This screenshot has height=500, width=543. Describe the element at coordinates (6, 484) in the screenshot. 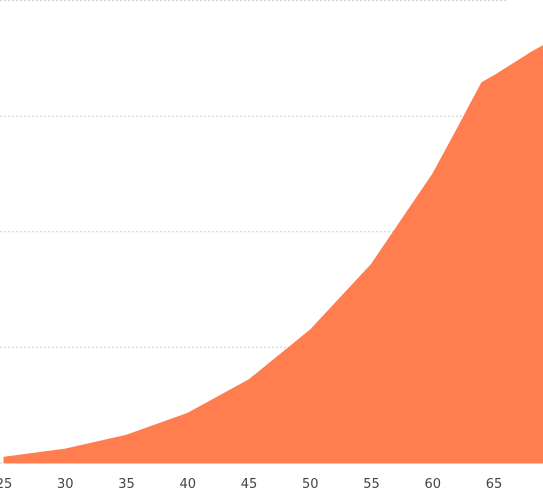

I see `x-tick-label: 25` at that location.